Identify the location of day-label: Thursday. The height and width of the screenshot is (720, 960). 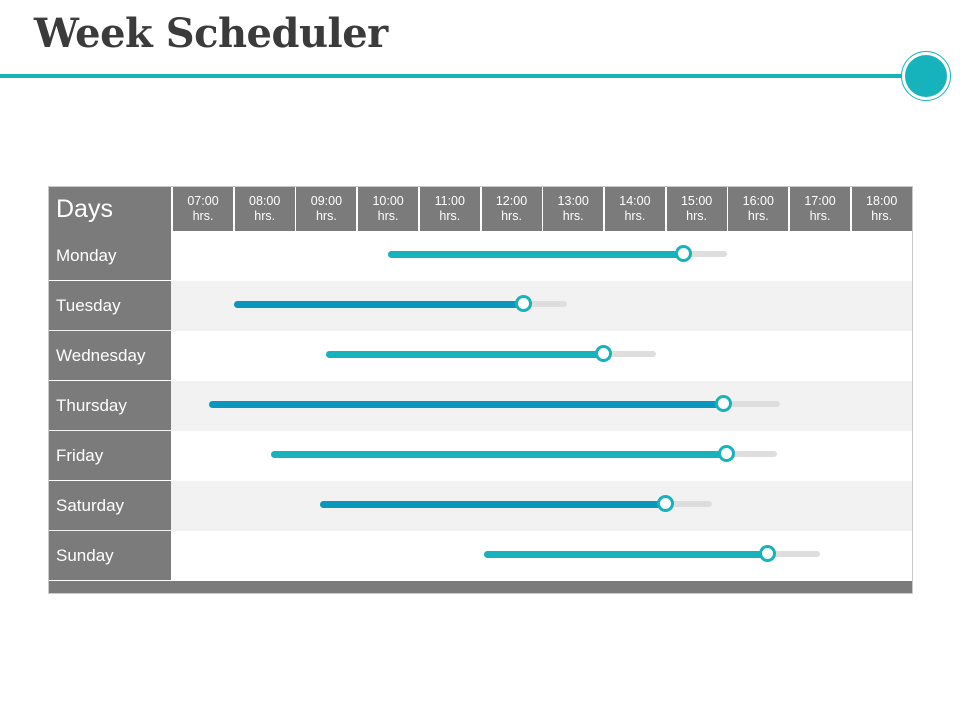
(110, 405).